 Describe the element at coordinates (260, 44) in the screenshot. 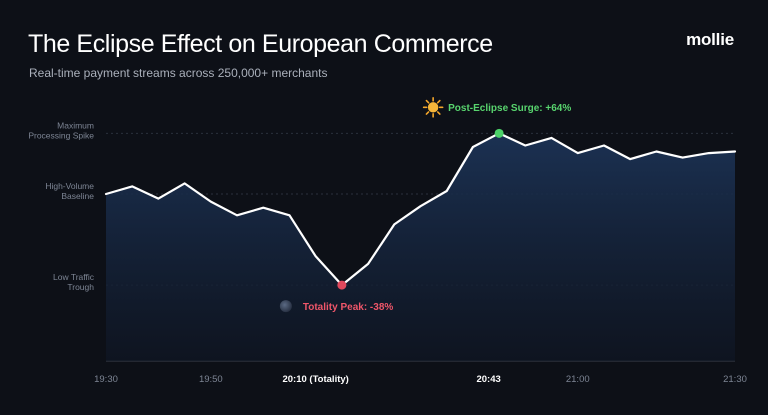

I see `chart-title: The Eclipse Effect on European Commerce` at that location.